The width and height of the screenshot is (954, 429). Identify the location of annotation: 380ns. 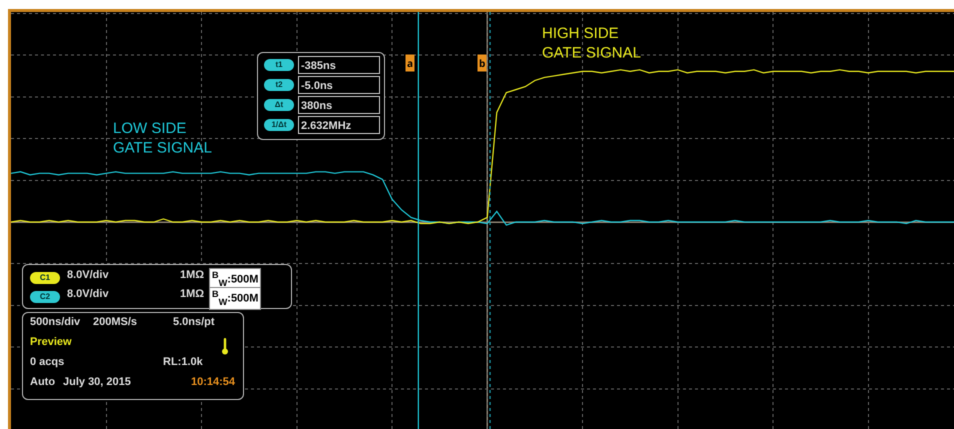
(339, 105).